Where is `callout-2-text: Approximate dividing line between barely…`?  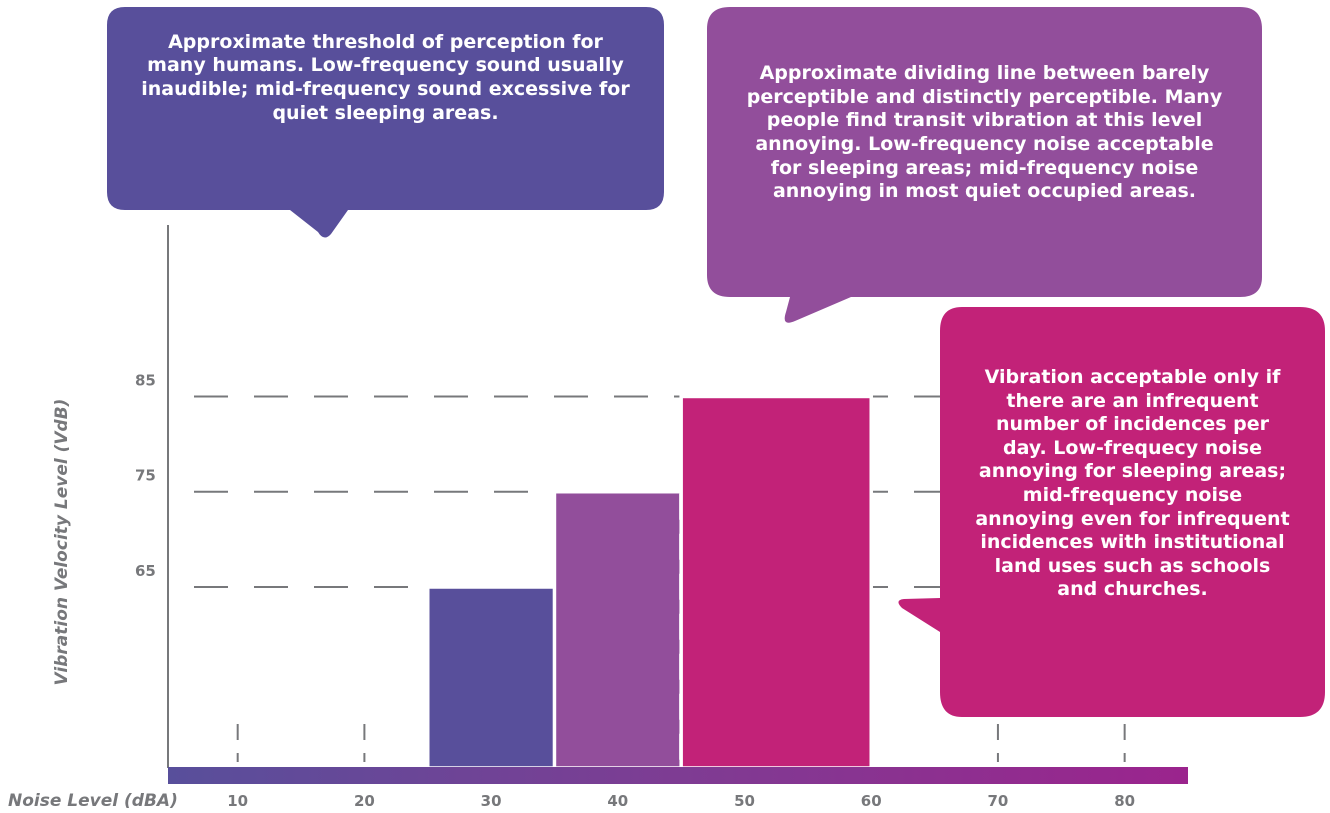 callout-2-text: Approximate dividing line between barely… is located at coordinates (984, 132).